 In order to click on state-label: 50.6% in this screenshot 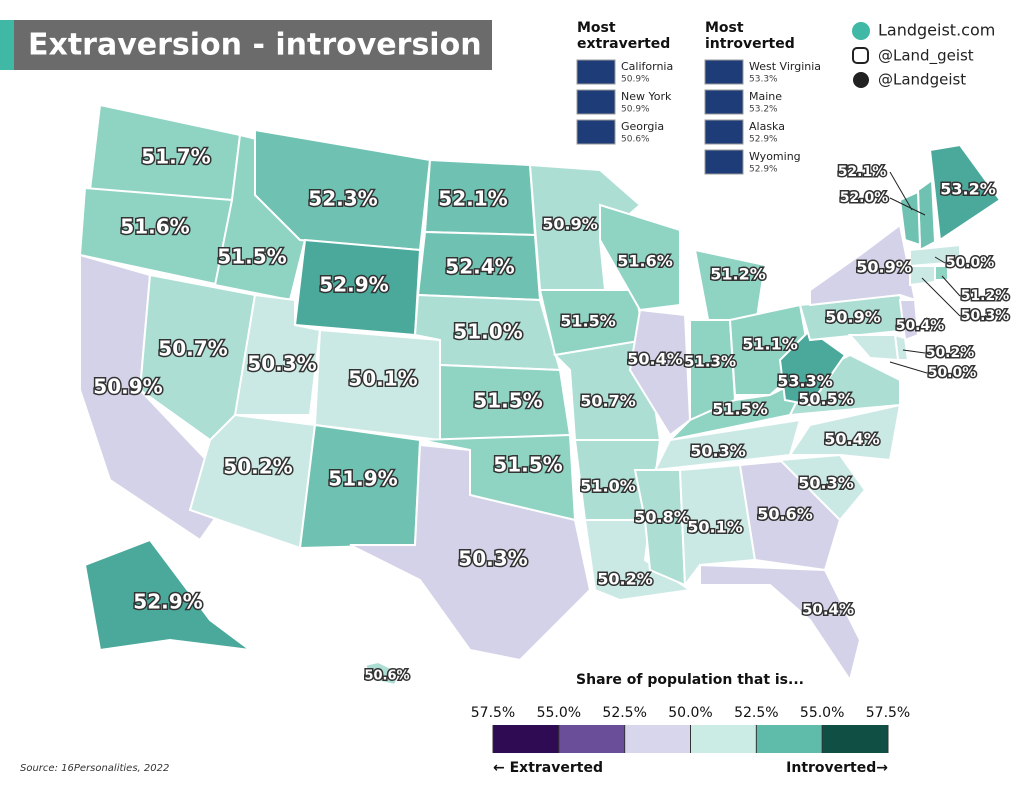, I will do `click(386, 676)`.